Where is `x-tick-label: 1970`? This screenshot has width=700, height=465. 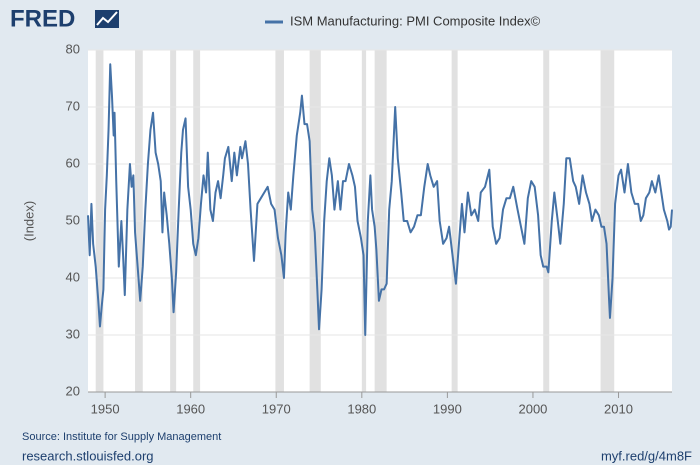
x-tick-label: 1970 is located at coordinates (276, 408).